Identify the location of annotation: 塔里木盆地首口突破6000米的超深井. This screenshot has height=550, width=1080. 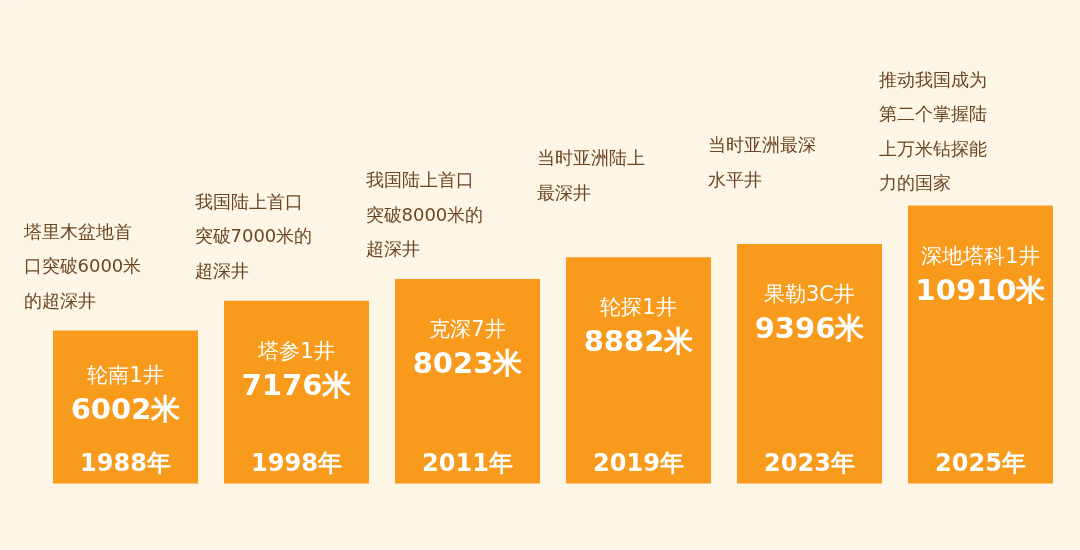
(82, 265).